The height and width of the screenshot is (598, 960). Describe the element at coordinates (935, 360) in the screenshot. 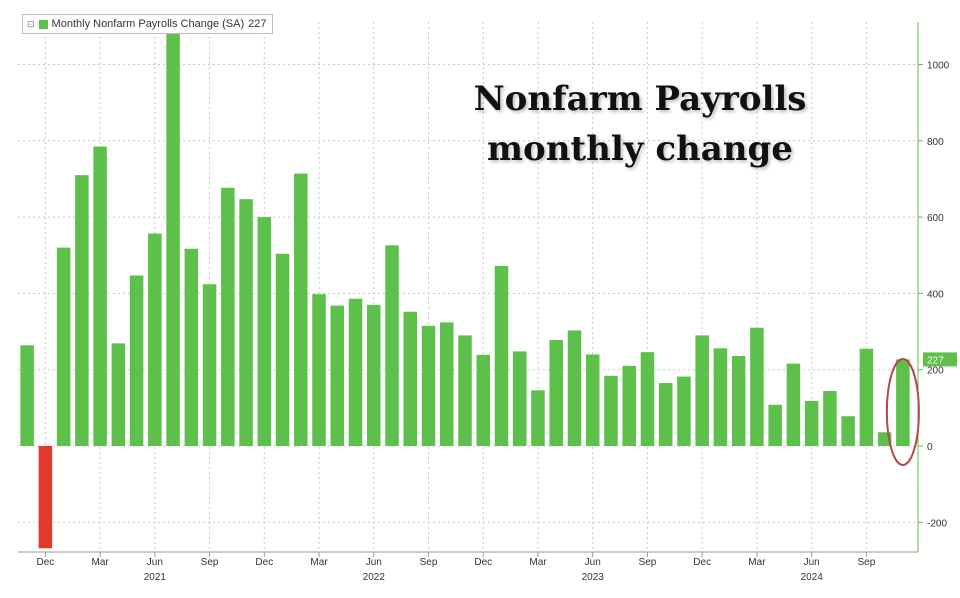

I see `last-value-label: 227` at that location.